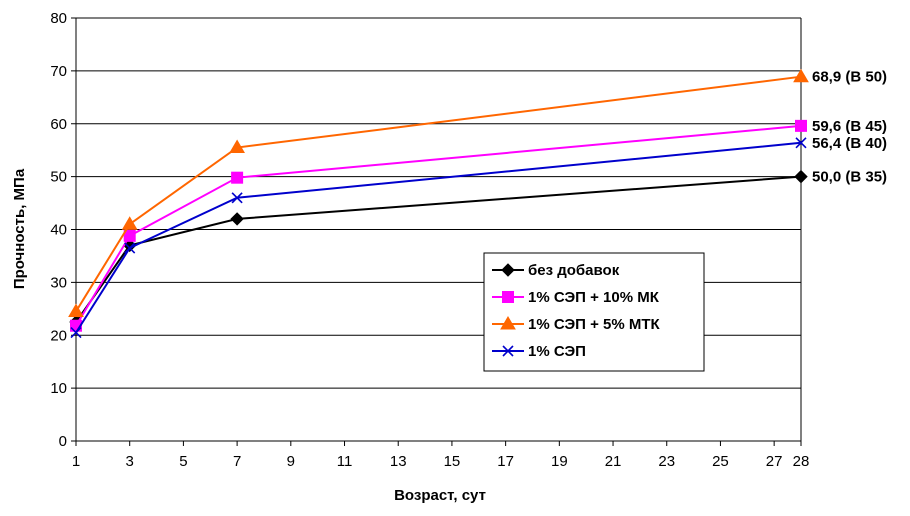  Describe the element at coordinates (594, 324) in the screenshot. I see `legend-item-label: 1% СЭП + 5% МТК` at that location.